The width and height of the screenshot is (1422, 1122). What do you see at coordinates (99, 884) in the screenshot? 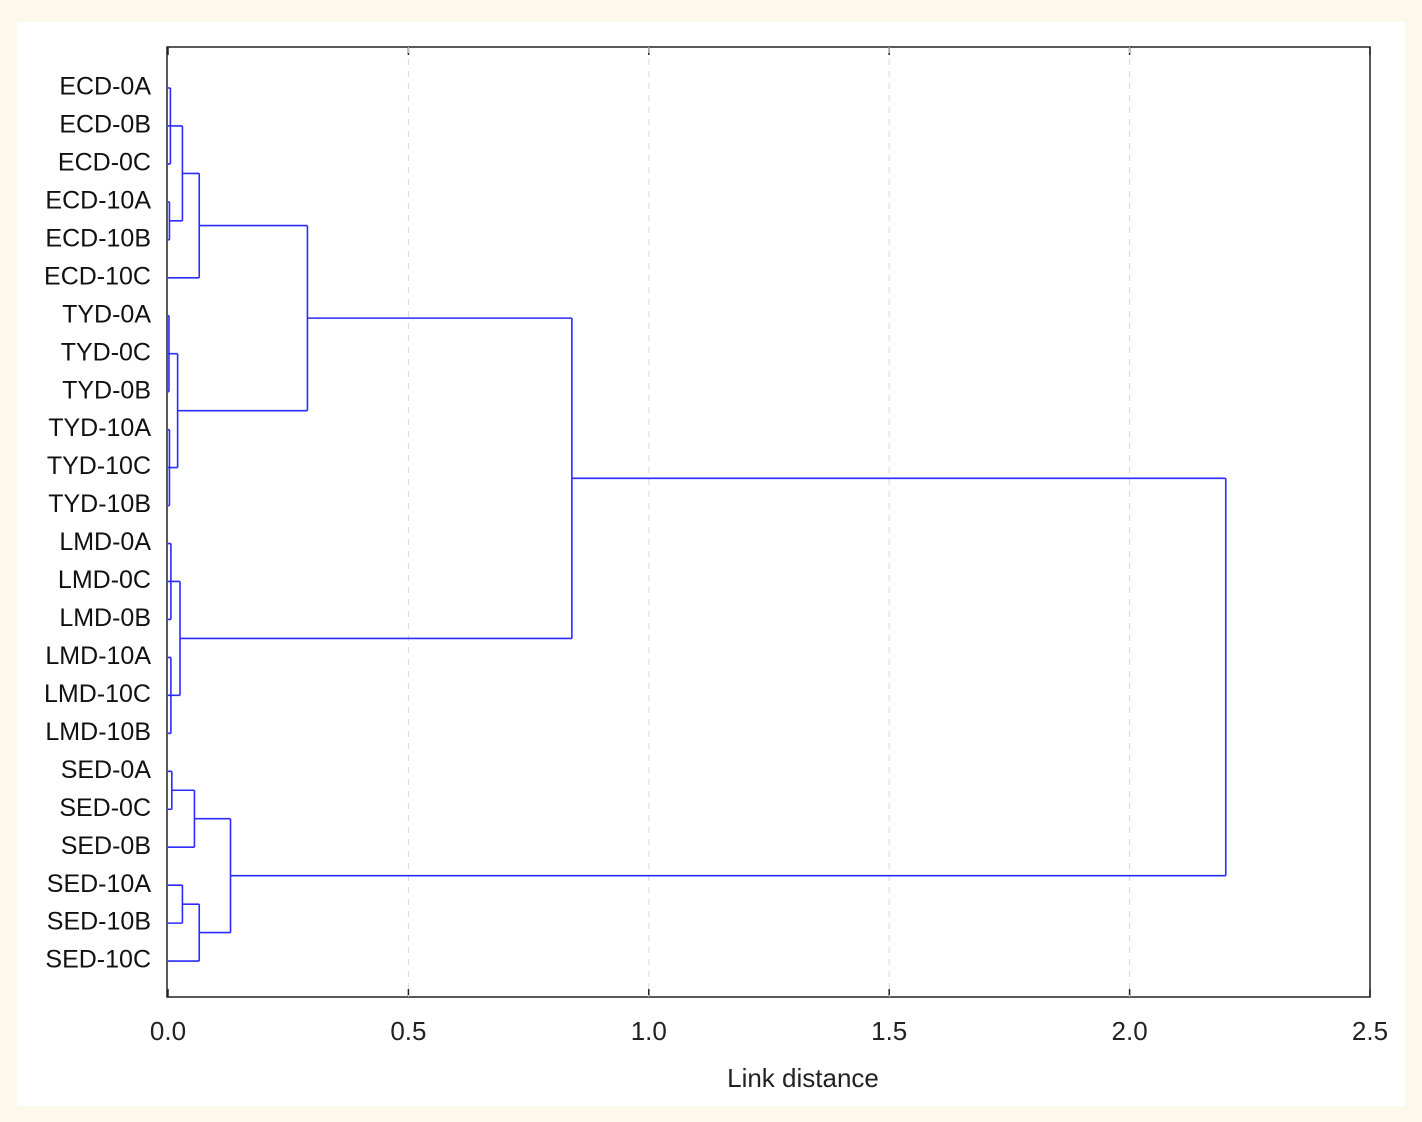
I see `leaf-label: SED-10A` at bounding box center [99, 884].